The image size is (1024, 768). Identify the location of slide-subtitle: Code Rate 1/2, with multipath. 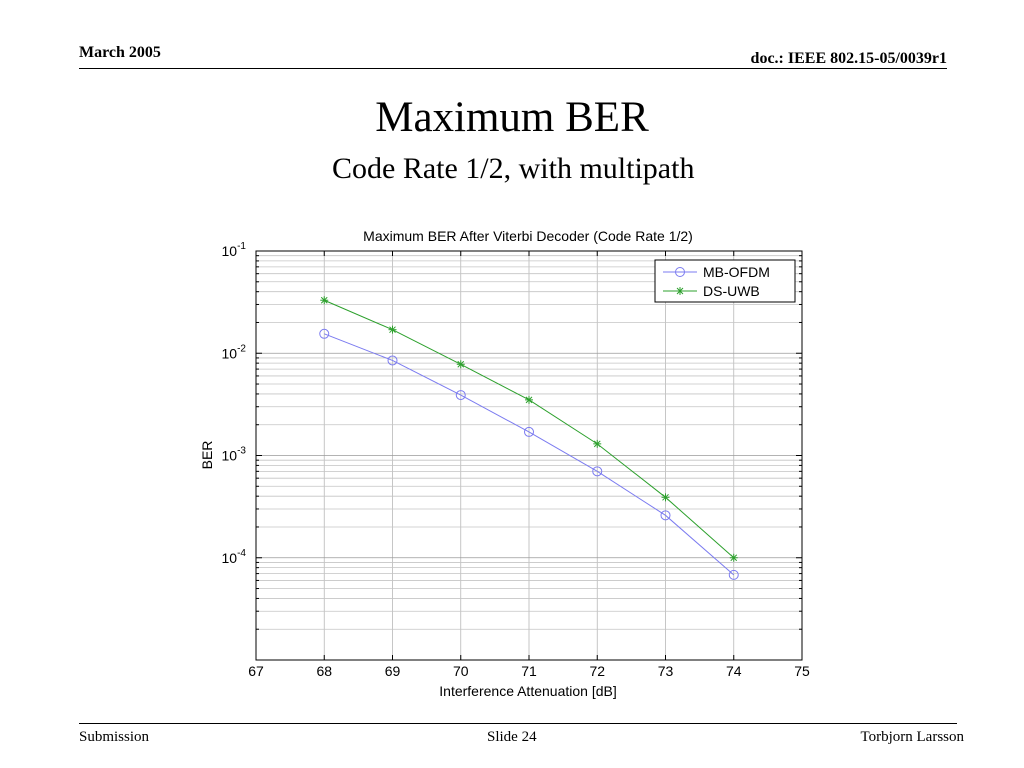
(513, 168).